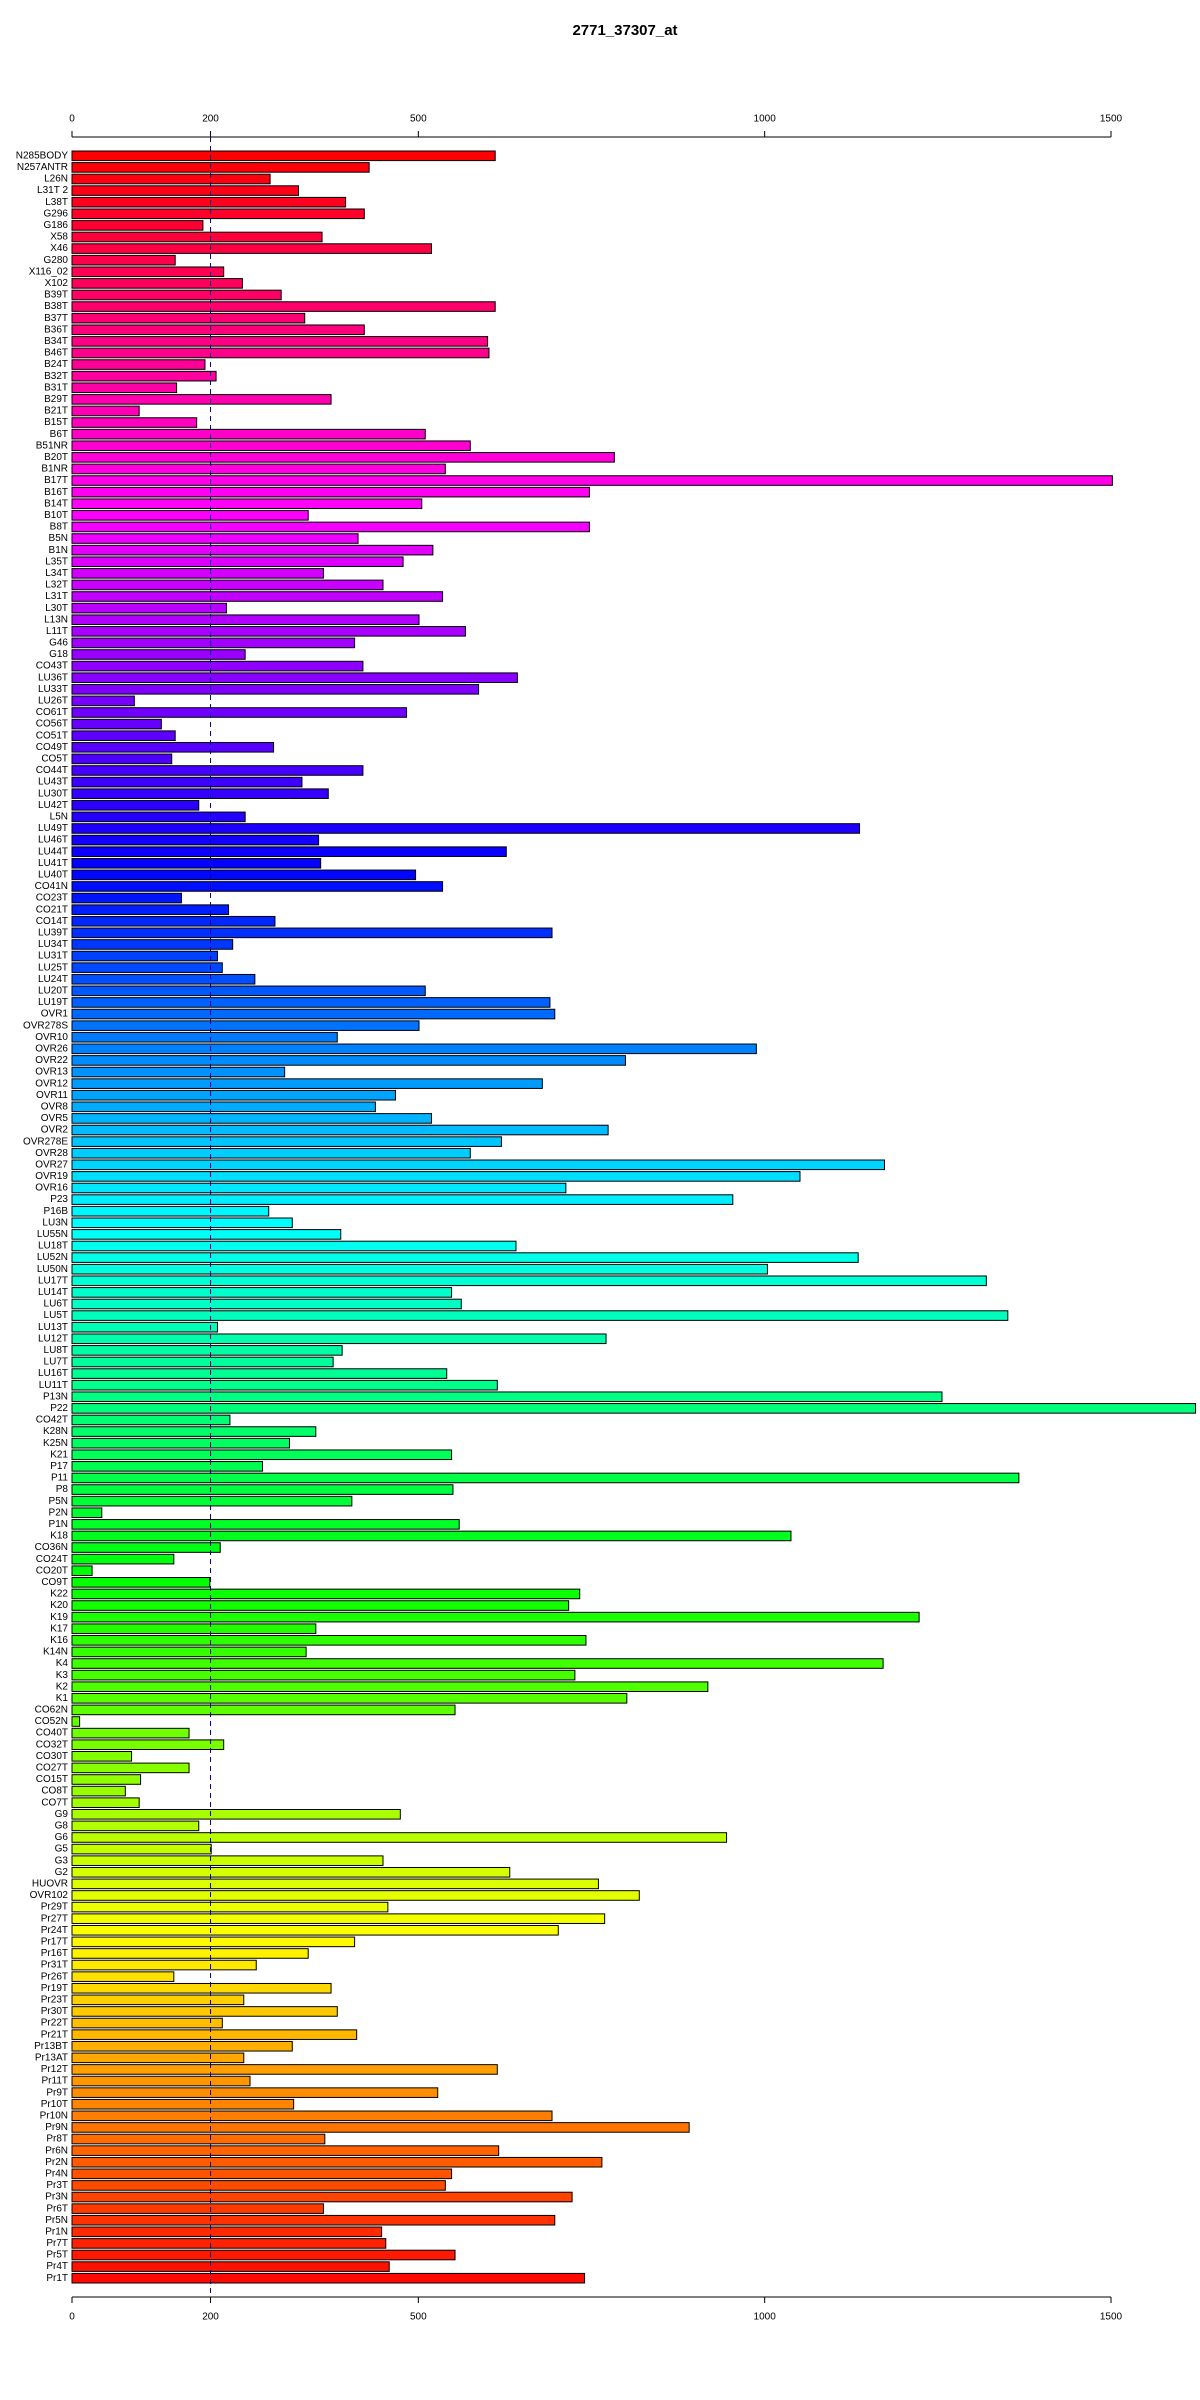 The width and height of the screenshot is (1200, 2400). Describe the element at coordinates (54, 1942) in the screenshot. I see `y-tick-label: Pr17T` at that location.